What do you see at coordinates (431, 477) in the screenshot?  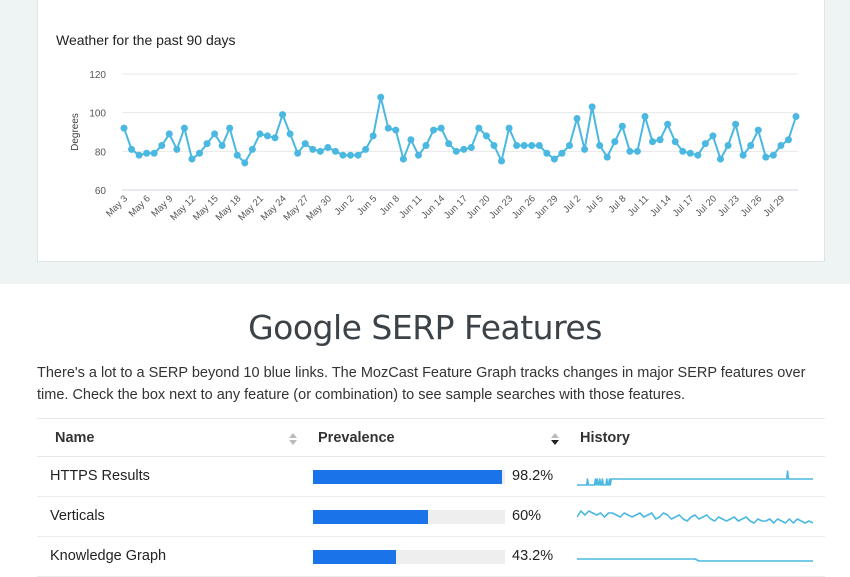 I see `table-row: HTTPS Results 98.2%` at bounding box center [431, 477].